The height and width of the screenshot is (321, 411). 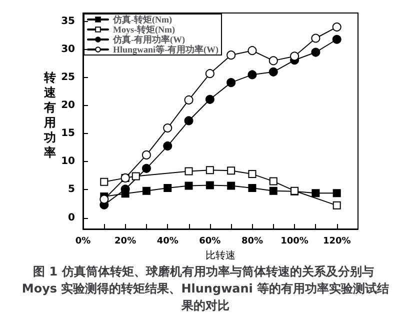 What do you see at coordinates (68, 21) in the screenshot?
I see `y-tick-label: 35` at bounding box center [68, 21].